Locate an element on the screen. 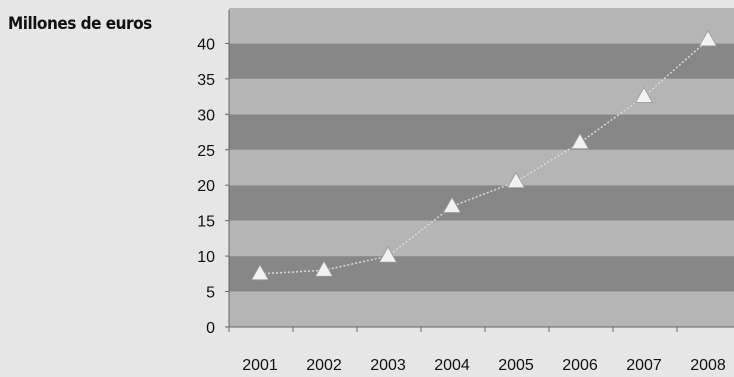 The image size is (734, 377). y-tick-label: 5 is located at coordinates (210, 293).